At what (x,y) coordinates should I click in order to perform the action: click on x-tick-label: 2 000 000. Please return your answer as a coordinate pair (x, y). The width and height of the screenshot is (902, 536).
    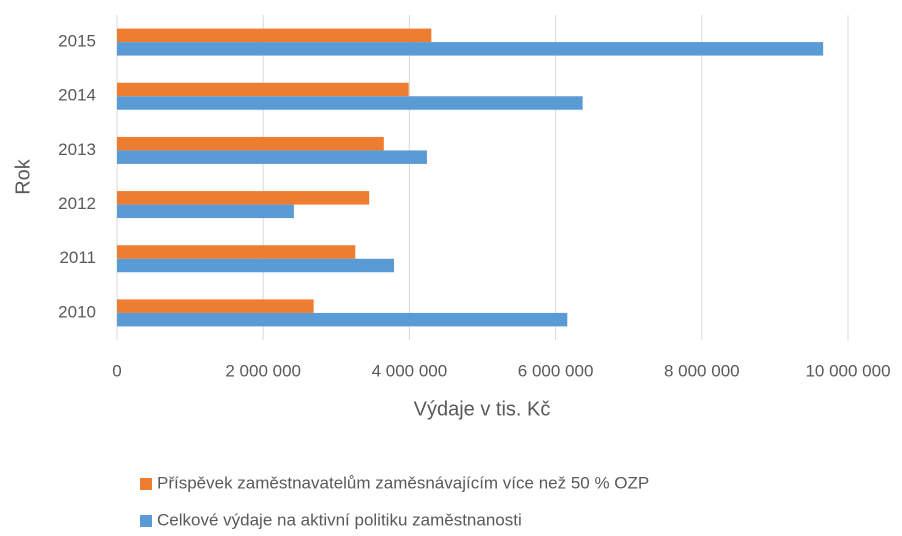
    Looking at the image, I should click on (263, 370).